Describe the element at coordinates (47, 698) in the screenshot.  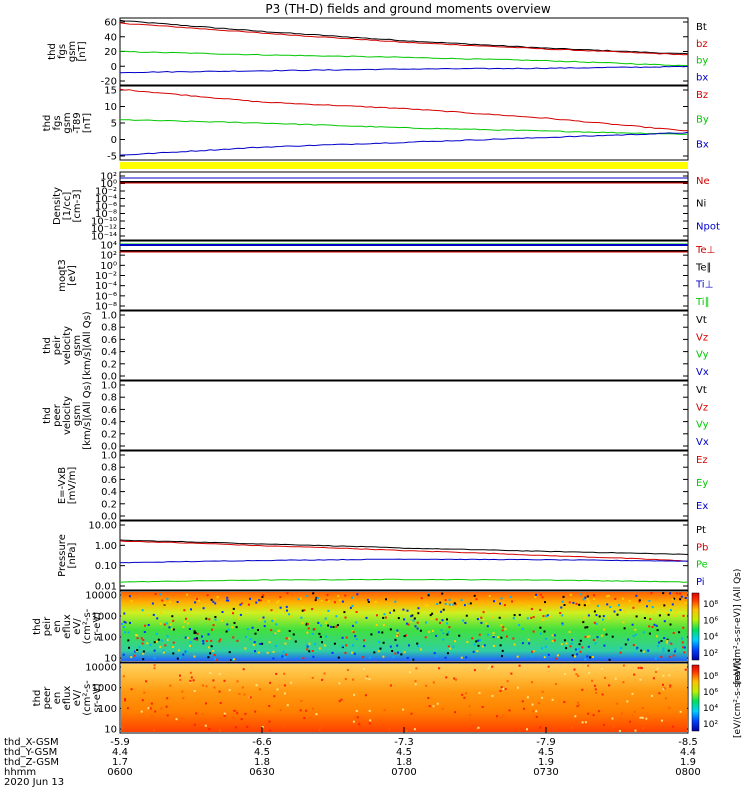
I see `peer-en-eflux-ylabel-1: peer` at that location.